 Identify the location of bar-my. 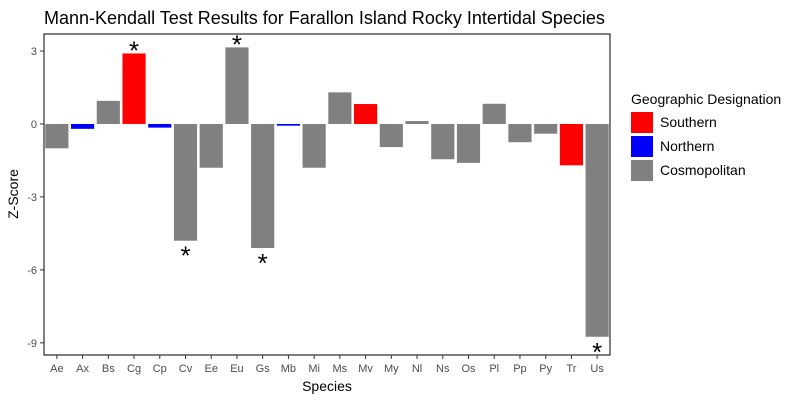
(391, 135).